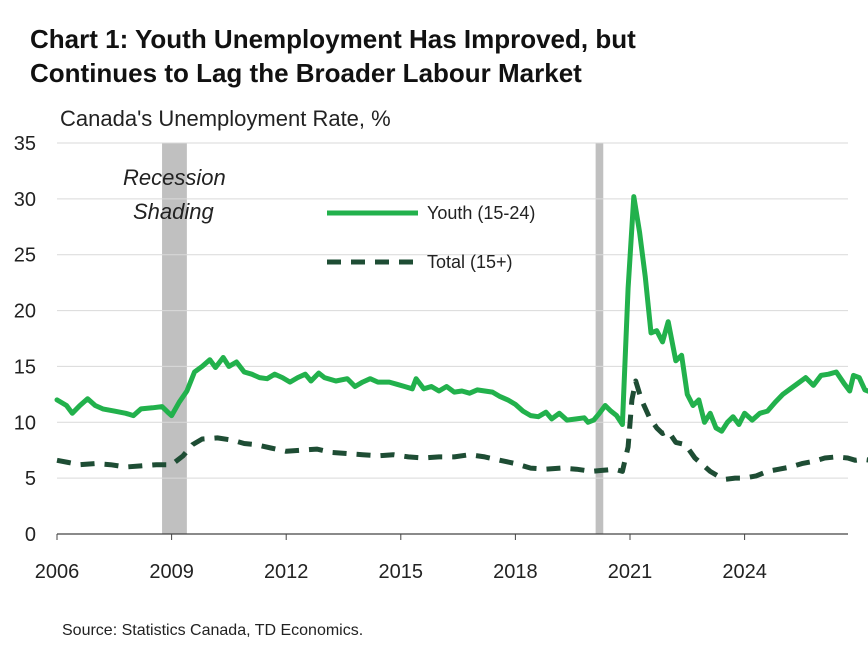 The image size is (868, 648). Describe the element at coordinates (744, 572) in the screenshot. I see `x-tick-label: 2024` at that location.